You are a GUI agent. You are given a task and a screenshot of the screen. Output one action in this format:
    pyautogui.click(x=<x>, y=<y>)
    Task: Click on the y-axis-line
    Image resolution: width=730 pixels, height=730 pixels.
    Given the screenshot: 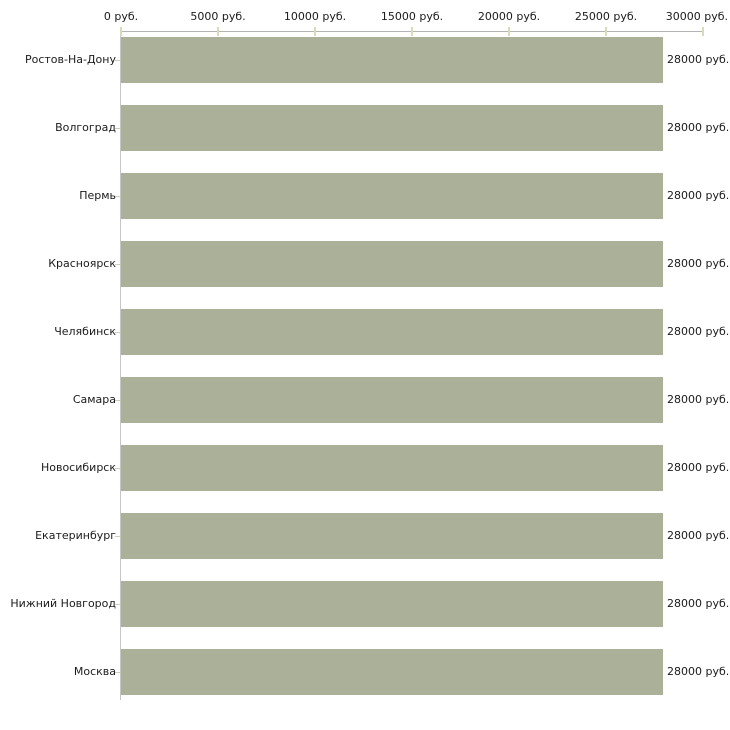 What is the action you would take?
    pyautogui.click(x=120, y=365)
    